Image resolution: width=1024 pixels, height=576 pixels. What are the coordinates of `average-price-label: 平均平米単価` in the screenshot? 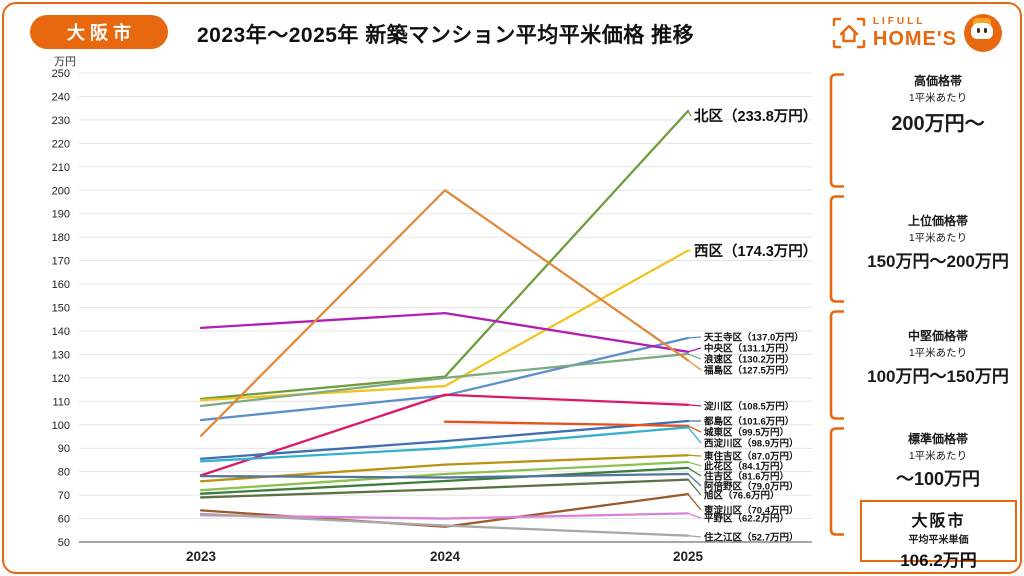 It's located at (938, 540).